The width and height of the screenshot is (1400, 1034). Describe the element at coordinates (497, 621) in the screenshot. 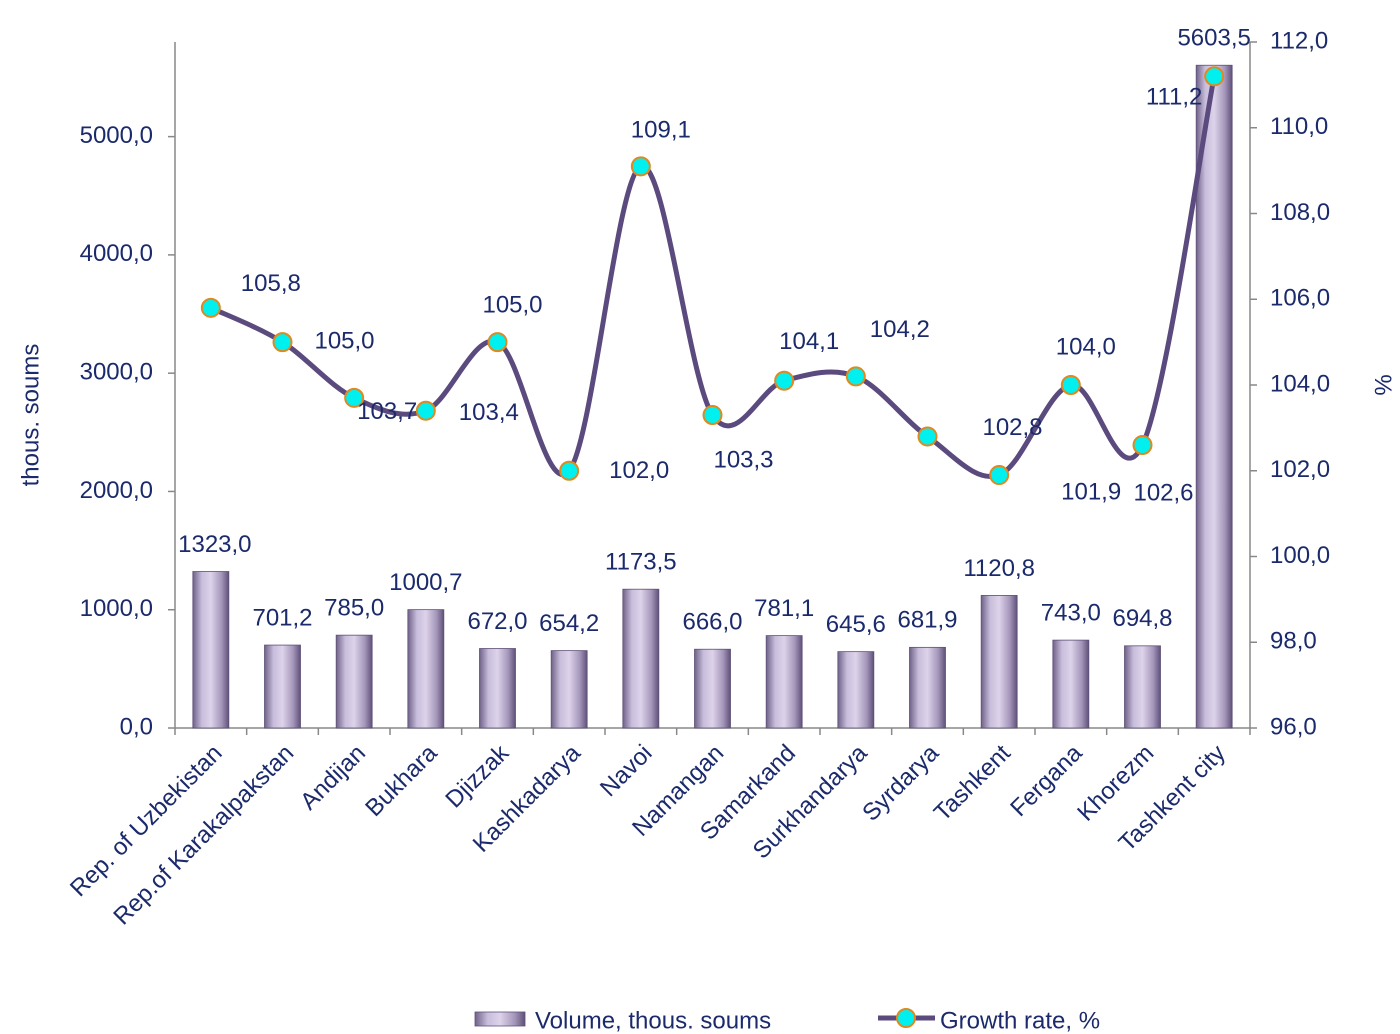

I see `bar-value-label: 672,0` at that location.